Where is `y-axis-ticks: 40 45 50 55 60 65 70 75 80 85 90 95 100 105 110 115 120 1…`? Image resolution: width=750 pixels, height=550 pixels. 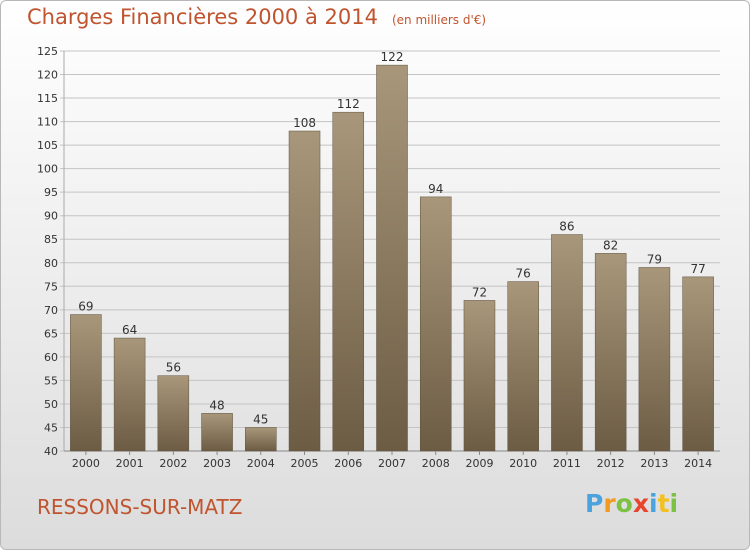
y-axis-ticks: 40 45 50 55 60 65 70 75 80 85 90 95 100 105 110 115 120 1… is located at coordinates (47, 251).